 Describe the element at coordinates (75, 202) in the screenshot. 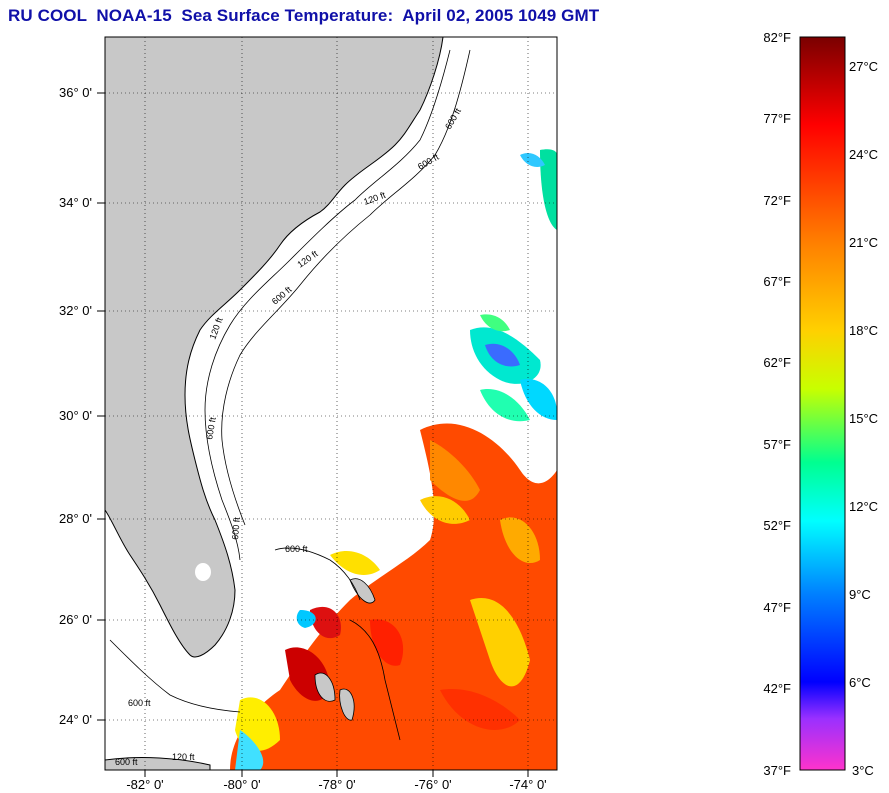

I see `lat-label: 34° 0'` at that location.